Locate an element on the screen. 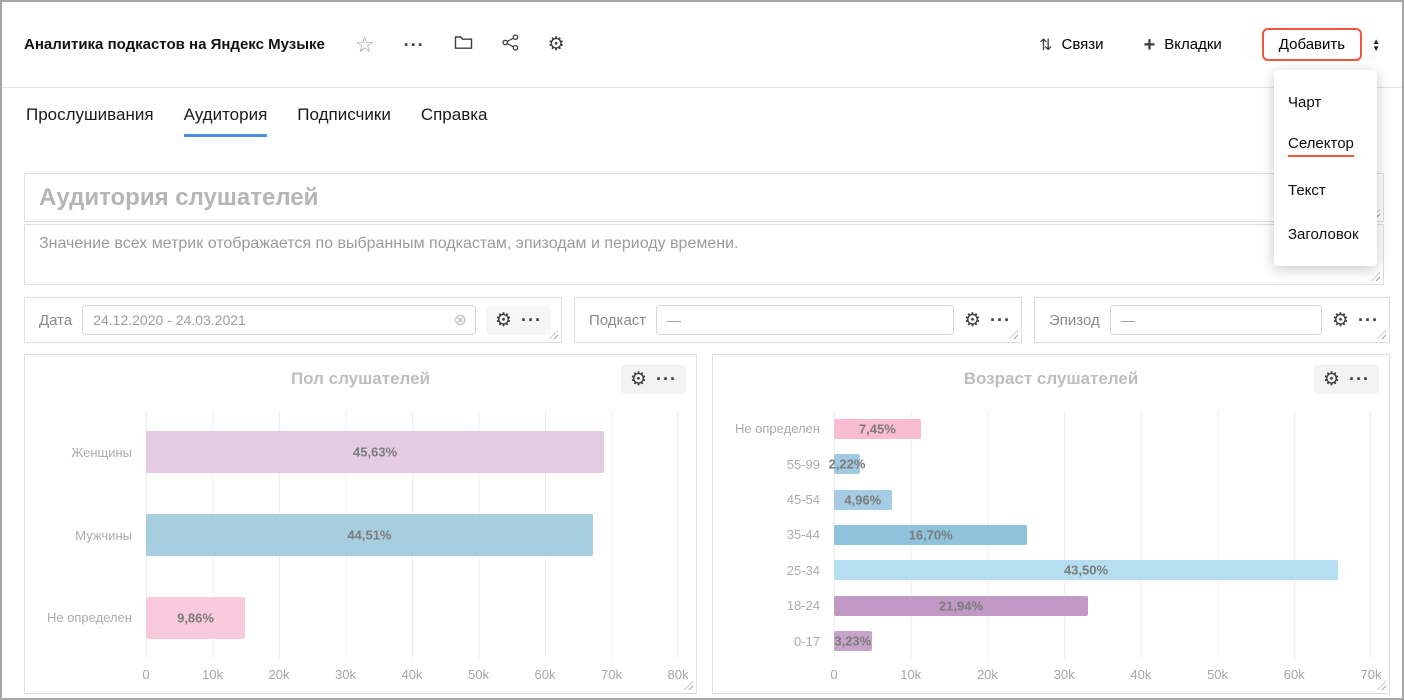 The image size is (1404, 700). bar: 44,51% is located at coordinates (369, 535).